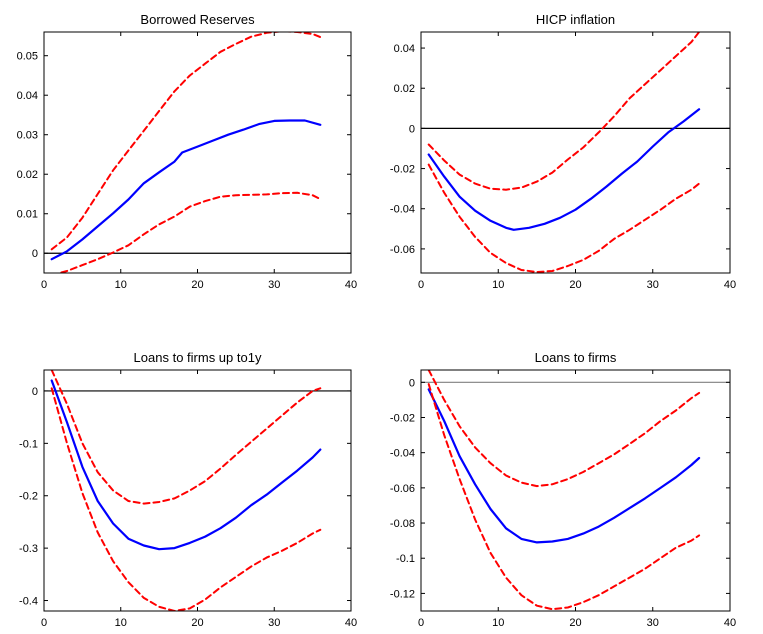 The image size is (763, 634). What do you see at coordinates (402, 524) in the screenshot?
I see `y-tick-label: -0.08` at bounding box center [402, 524].